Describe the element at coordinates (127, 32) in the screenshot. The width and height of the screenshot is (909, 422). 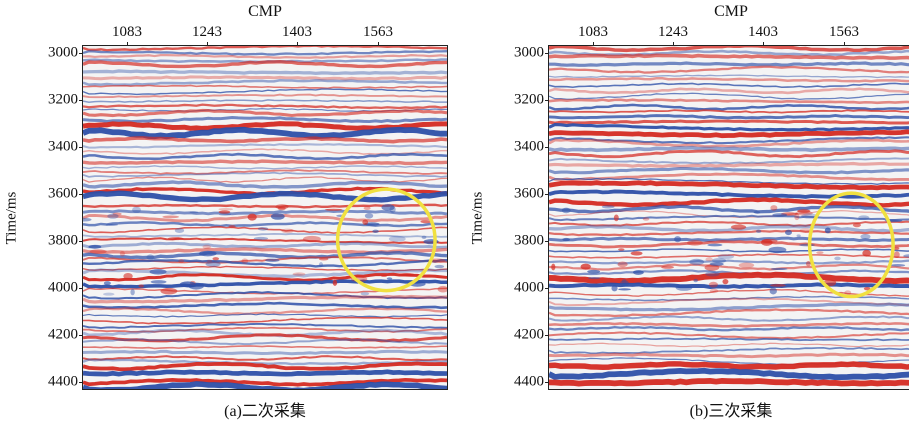
I see `x-tick-label: 1083` at that location.